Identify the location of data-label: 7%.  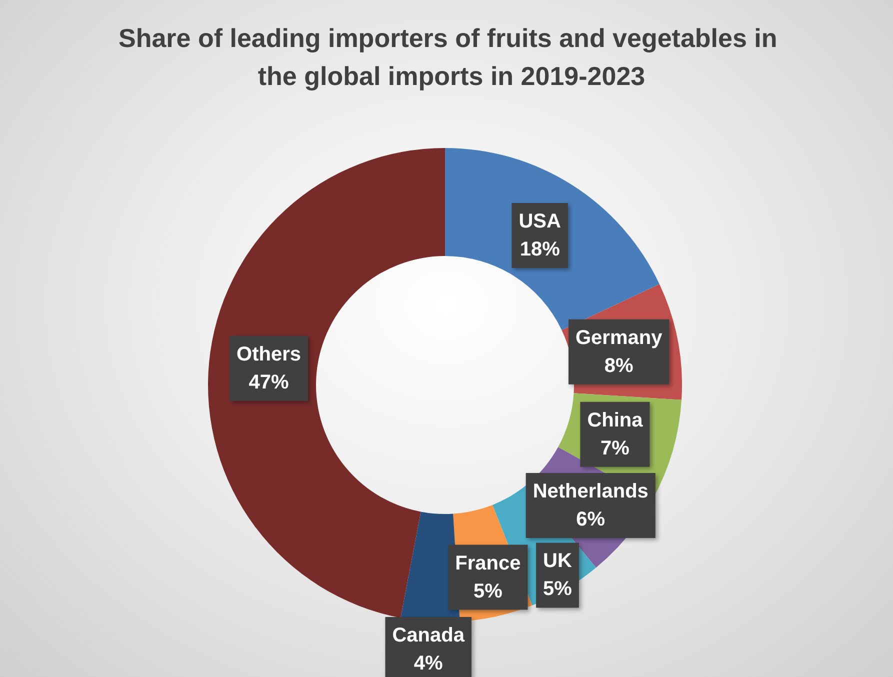
(615, 448).